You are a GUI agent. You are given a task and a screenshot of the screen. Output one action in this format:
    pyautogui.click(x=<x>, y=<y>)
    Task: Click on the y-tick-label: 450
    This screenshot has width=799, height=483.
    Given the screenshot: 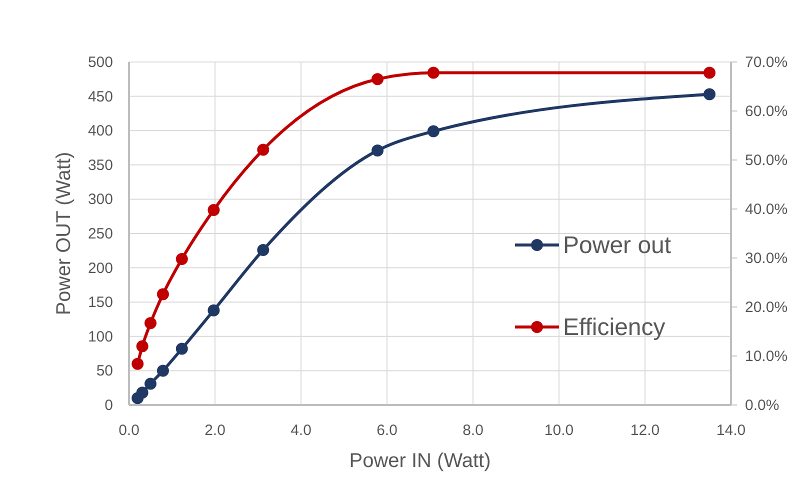 What is the action you would take?
    pyautogui.click(x=100, y=97)
    